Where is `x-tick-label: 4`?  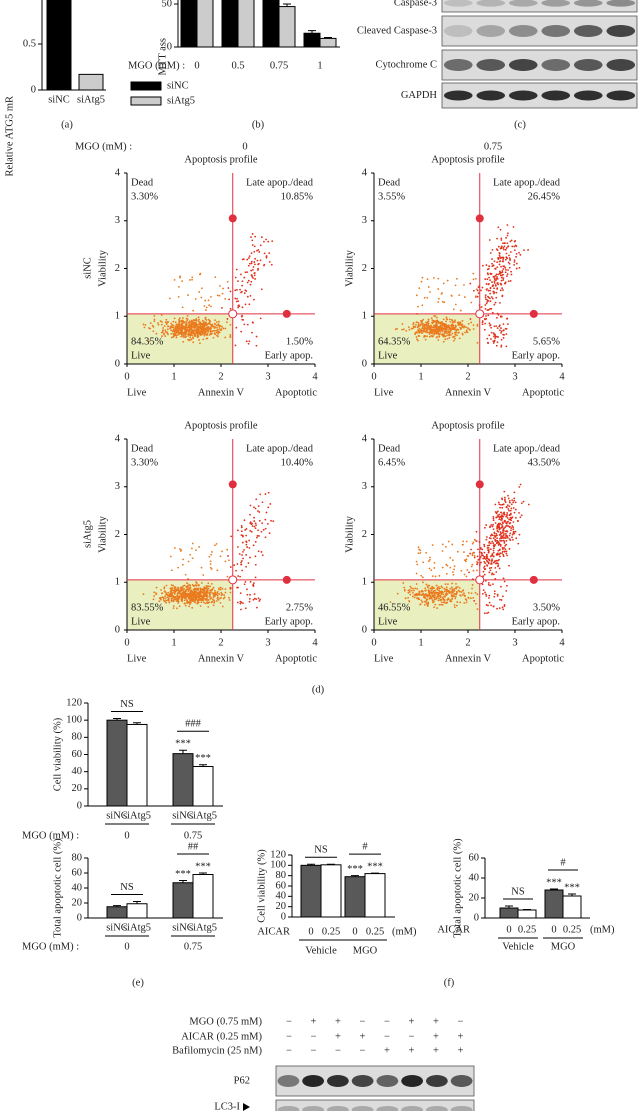
x-tick-label: 4 is located at coordinates (562, 642).